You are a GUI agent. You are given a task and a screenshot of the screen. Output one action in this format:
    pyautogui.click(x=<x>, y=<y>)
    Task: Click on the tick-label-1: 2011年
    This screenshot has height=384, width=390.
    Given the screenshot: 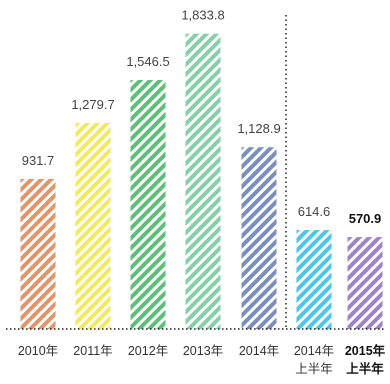 What is the action you would take?
    pyautogui.click(x=92, y=351)
    